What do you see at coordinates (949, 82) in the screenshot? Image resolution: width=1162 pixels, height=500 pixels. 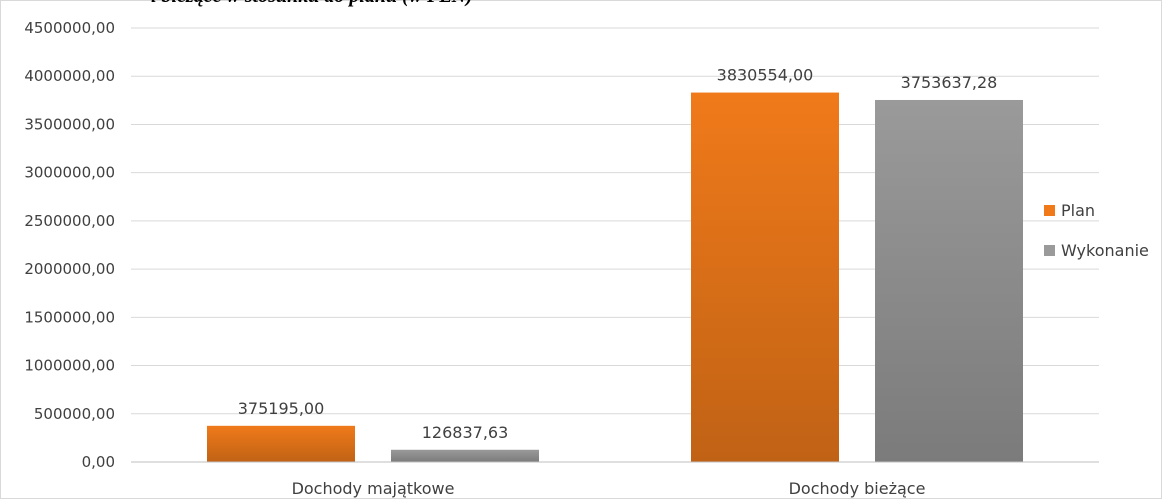 I see `data-label: 3753637,28` at bounding box center [949, 82].